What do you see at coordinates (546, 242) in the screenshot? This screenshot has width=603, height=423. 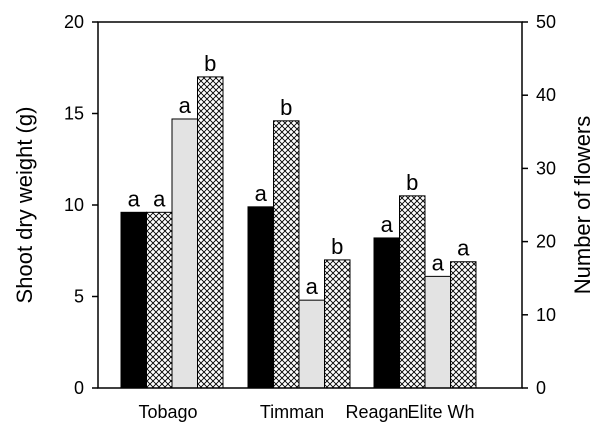 I see `y2-tick-label: 20` at bounding box center [546, 242].